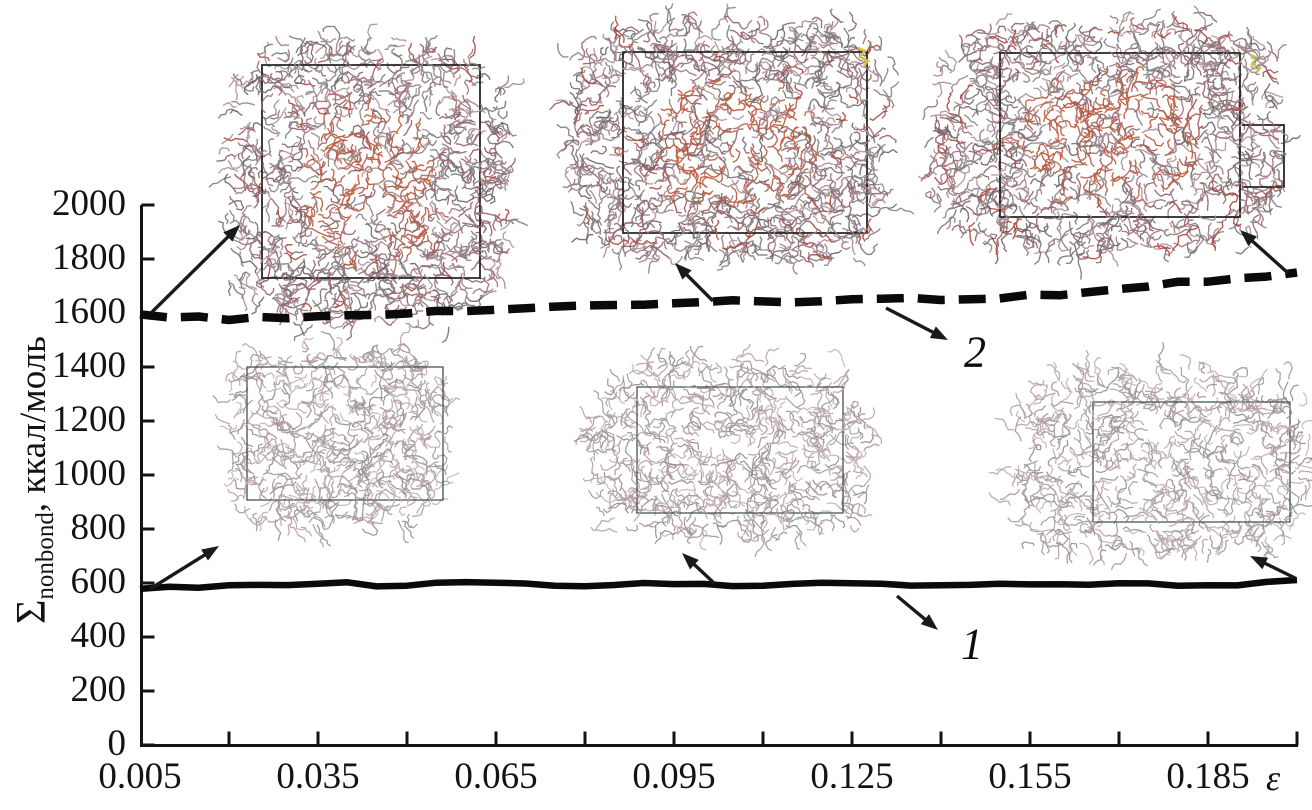 This screenshot has height=810, width=1312. I want to click on series-1-solid-line, so click(718, 584).